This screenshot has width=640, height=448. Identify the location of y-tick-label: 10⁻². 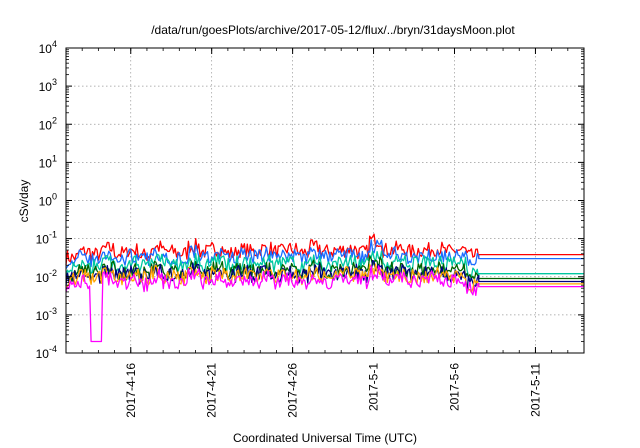
(46, 276).